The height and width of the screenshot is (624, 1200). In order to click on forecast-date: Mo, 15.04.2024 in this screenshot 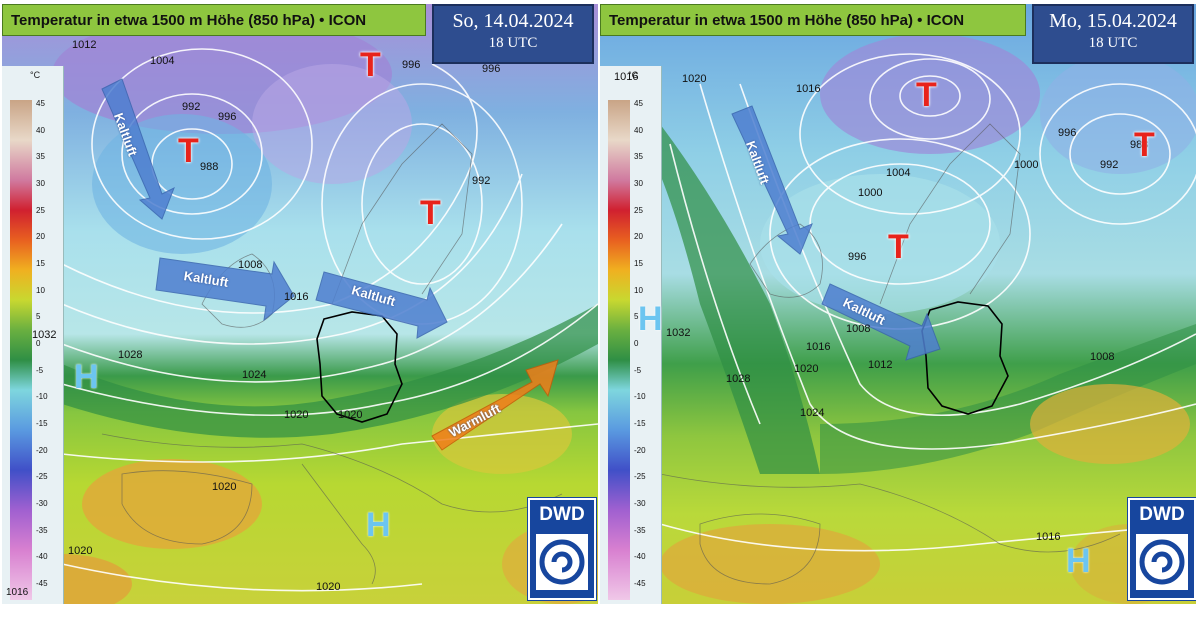, I will do `click(1113, 21)`.